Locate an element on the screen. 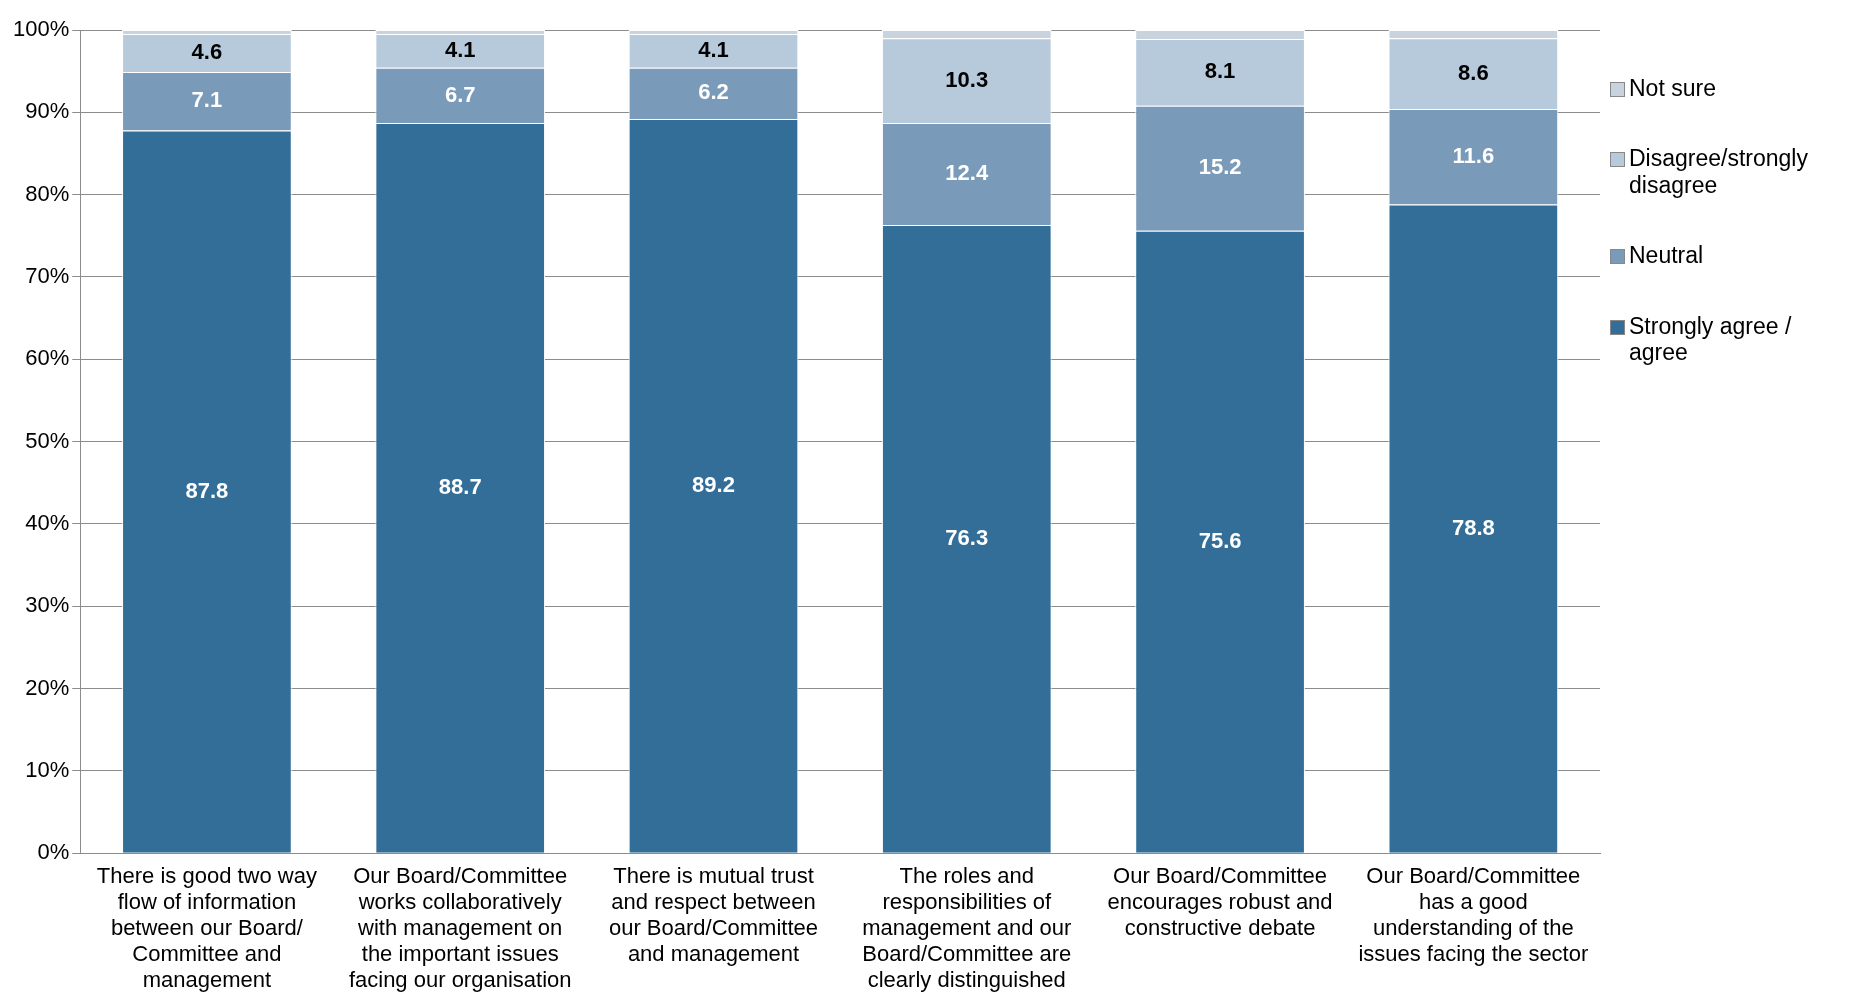 The height and width of the screenshot is (1007, 1865). data-label: 6.2 is located at coordinates (713, 92).